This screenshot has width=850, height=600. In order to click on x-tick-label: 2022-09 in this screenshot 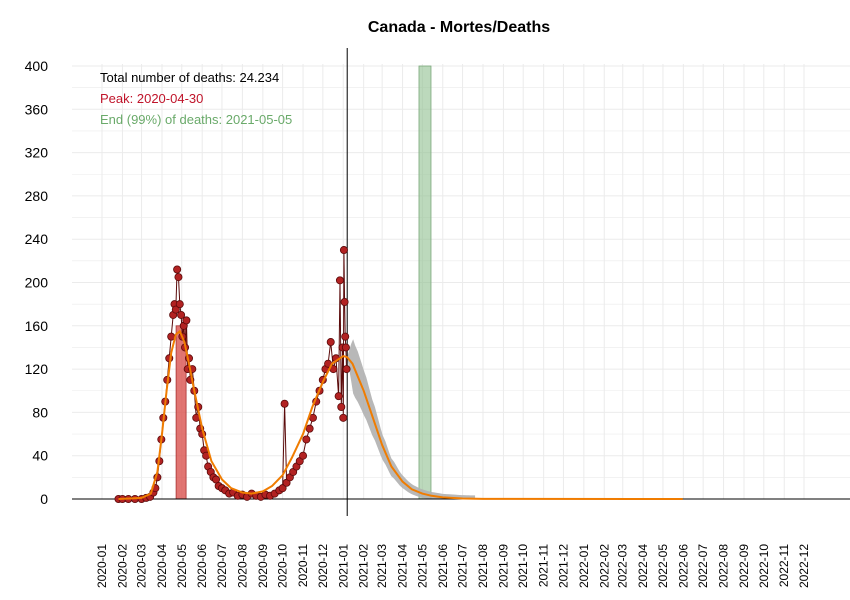, I will do `click(744, 566)`.